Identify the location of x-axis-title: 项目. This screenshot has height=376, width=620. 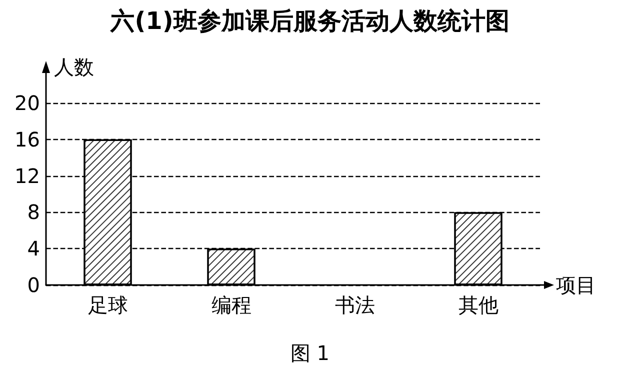
(576, 285).